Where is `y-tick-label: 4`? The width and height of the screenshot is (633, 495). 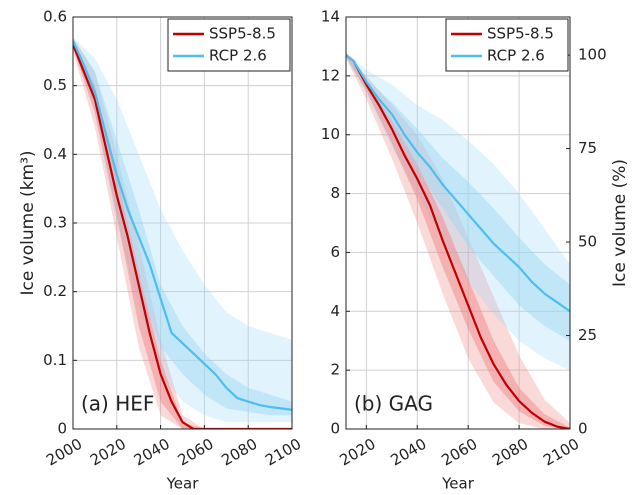 y-tick-label: 4 is located at coordinates (335, 311).